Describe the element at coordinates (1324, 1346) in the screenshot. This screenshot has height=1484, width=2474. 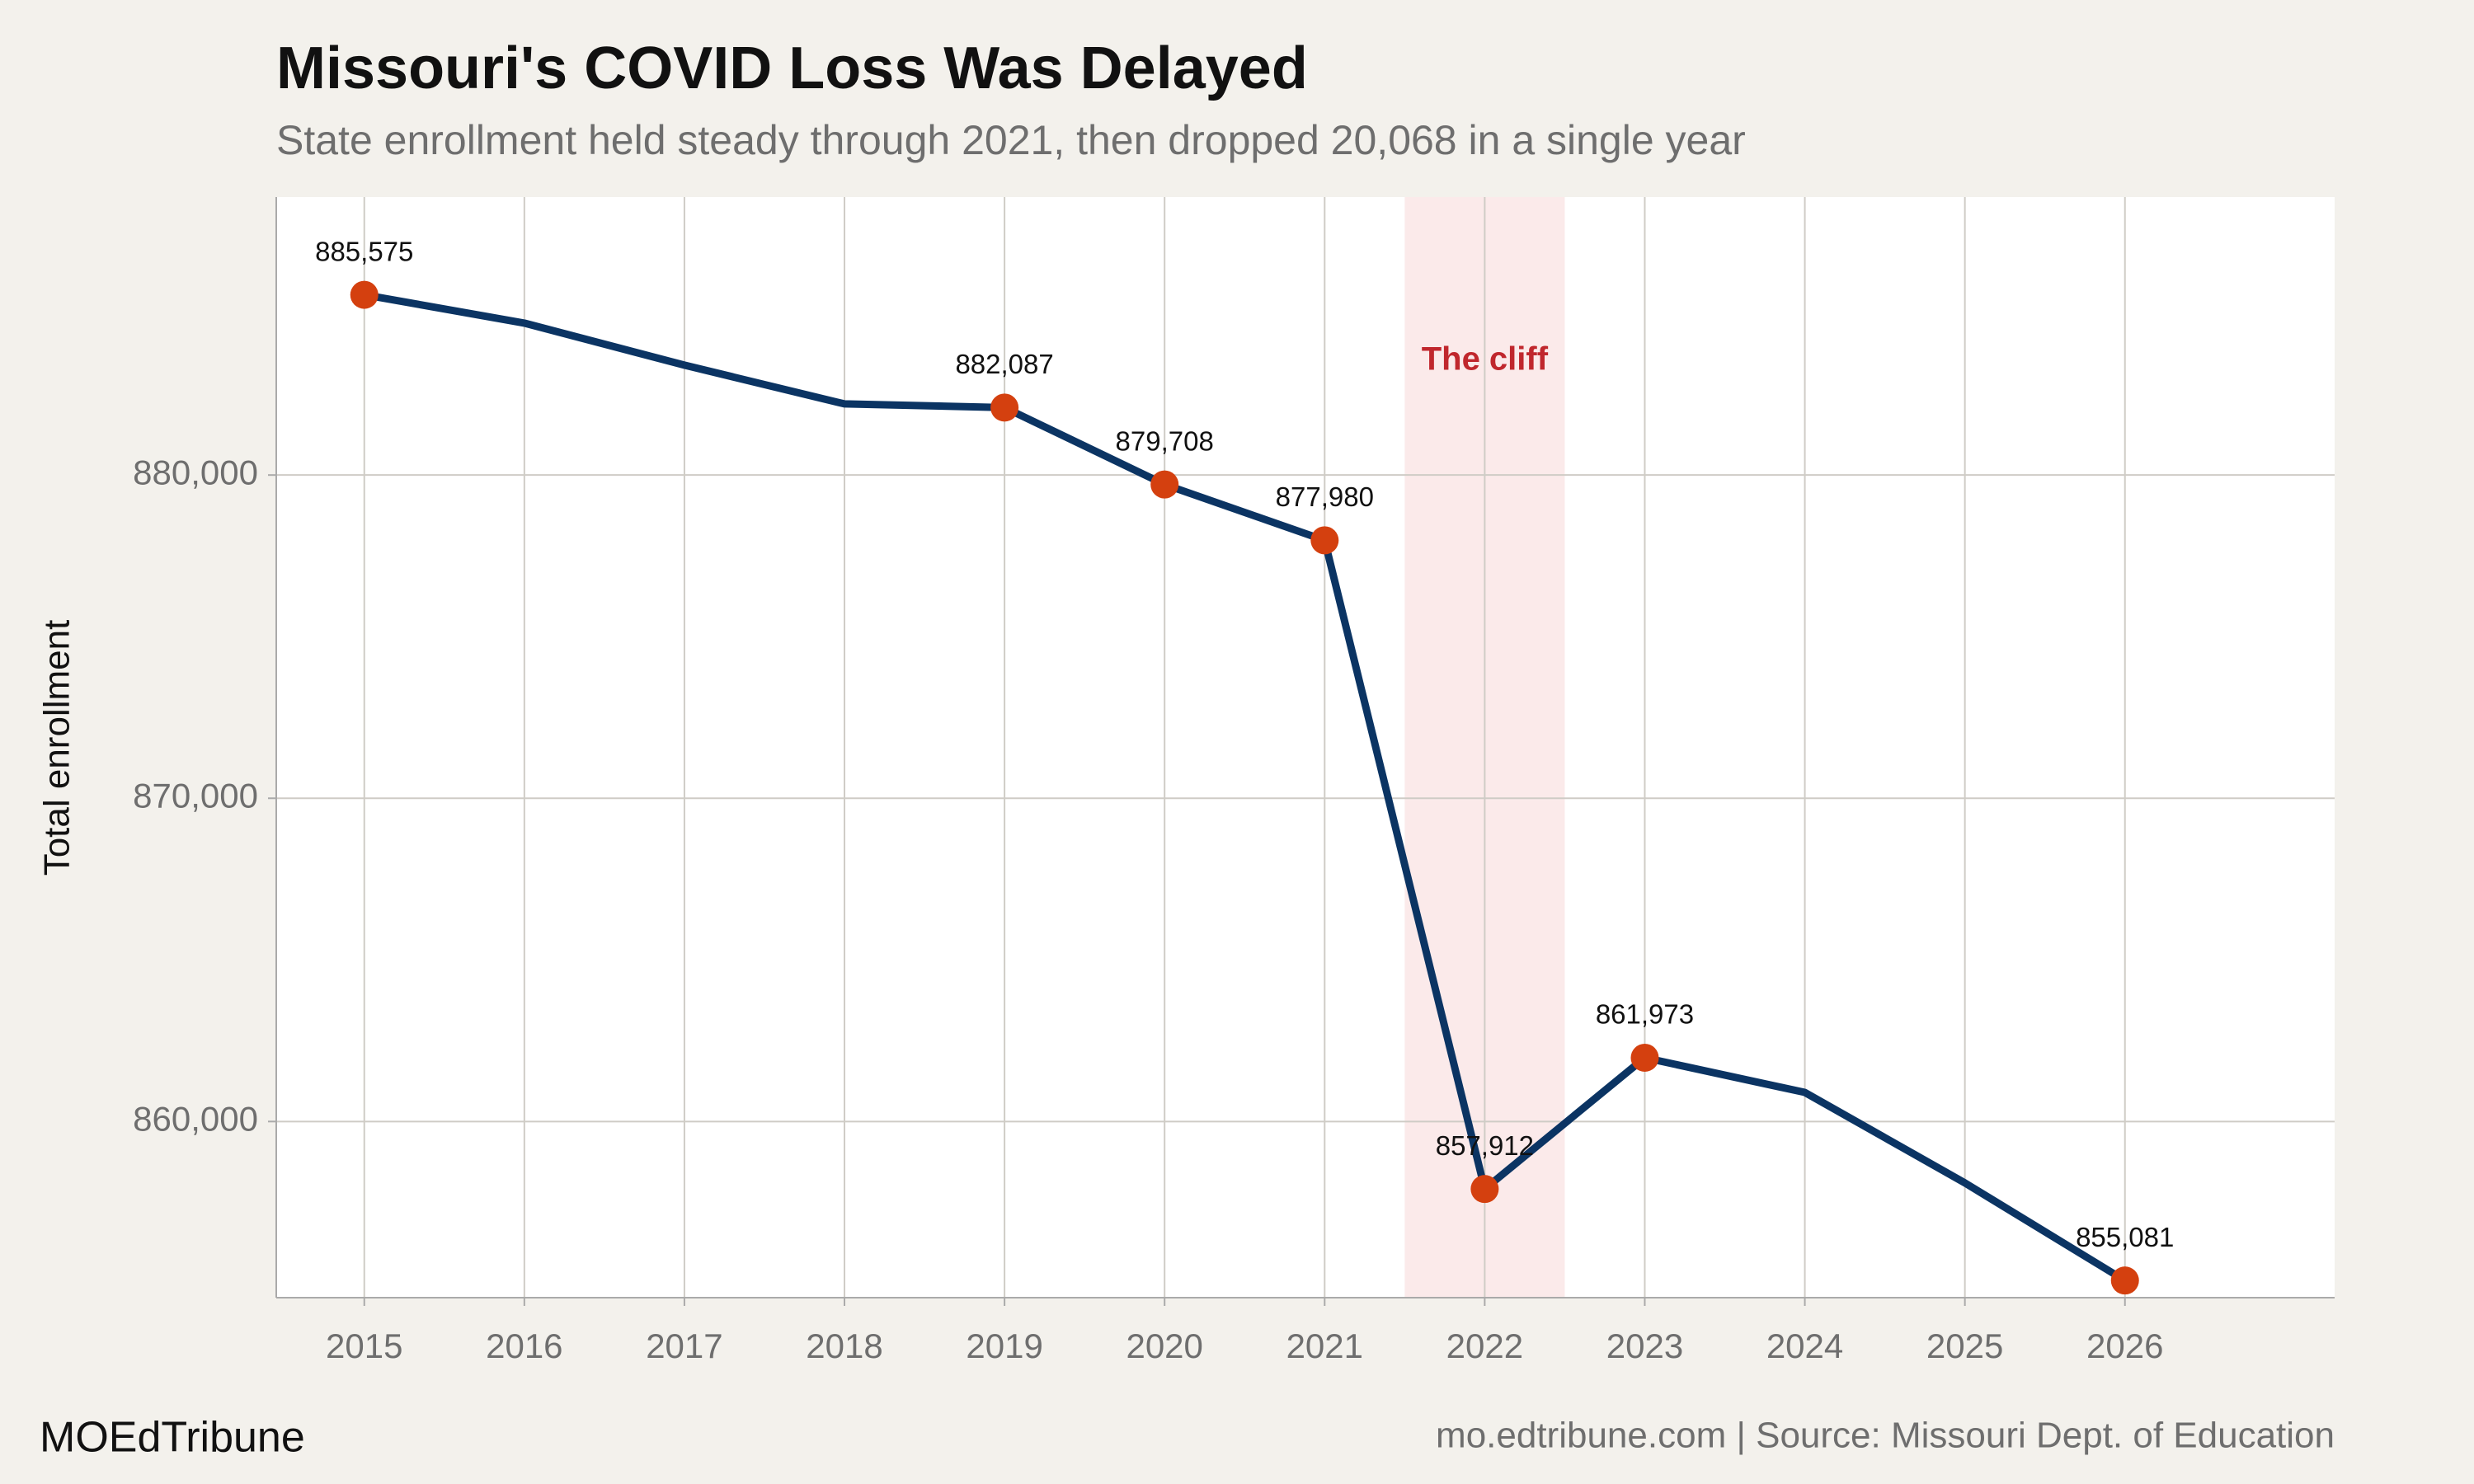
I see `x-tick-label: 2021` at that location.